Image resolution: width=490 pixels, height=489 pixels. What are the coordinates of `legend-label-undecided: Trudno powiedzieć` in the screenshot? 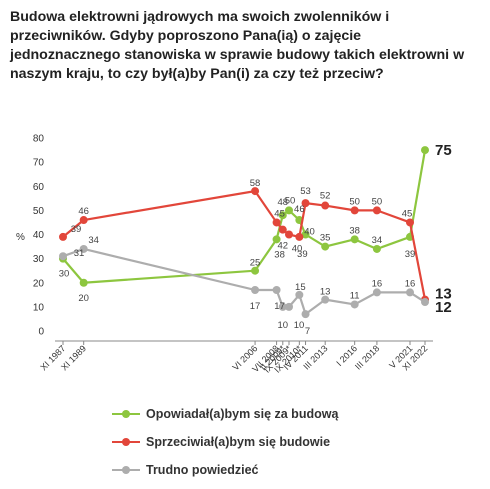 It's located at (202, 470).